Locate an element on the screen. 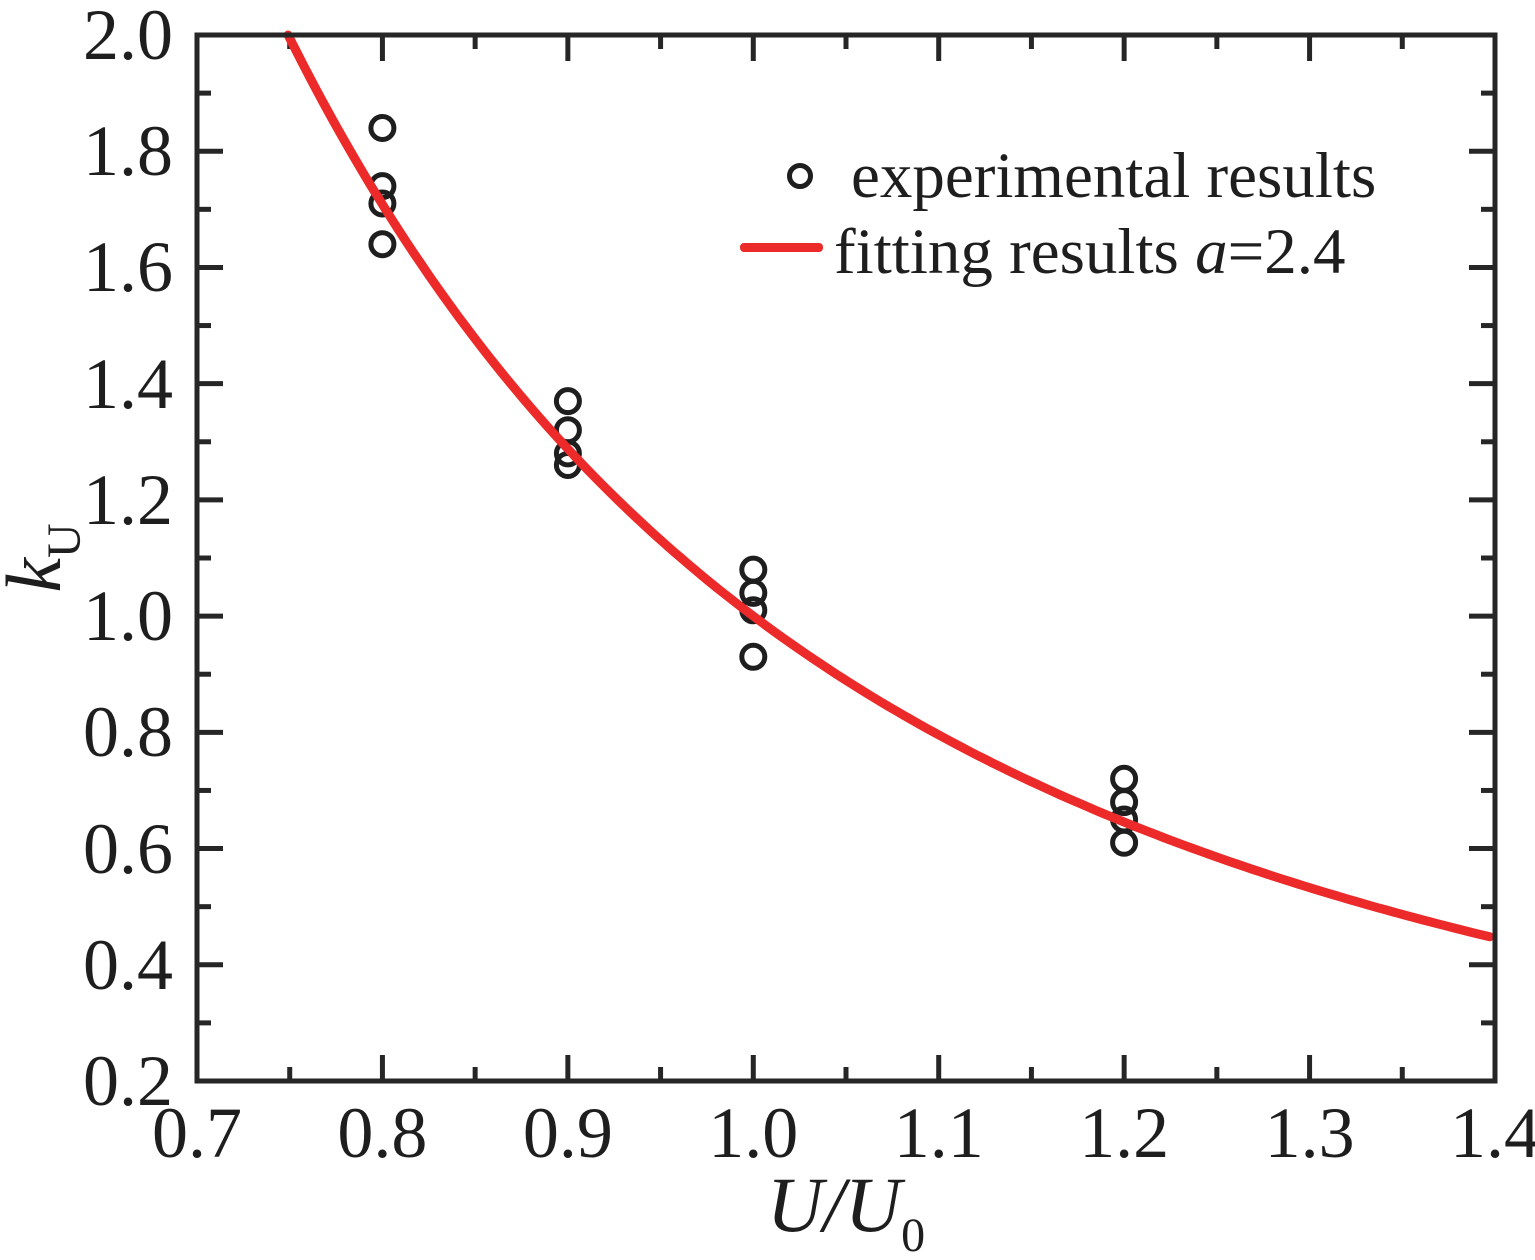  fitting-label-variable: a is located at coordinates (1211, 252).